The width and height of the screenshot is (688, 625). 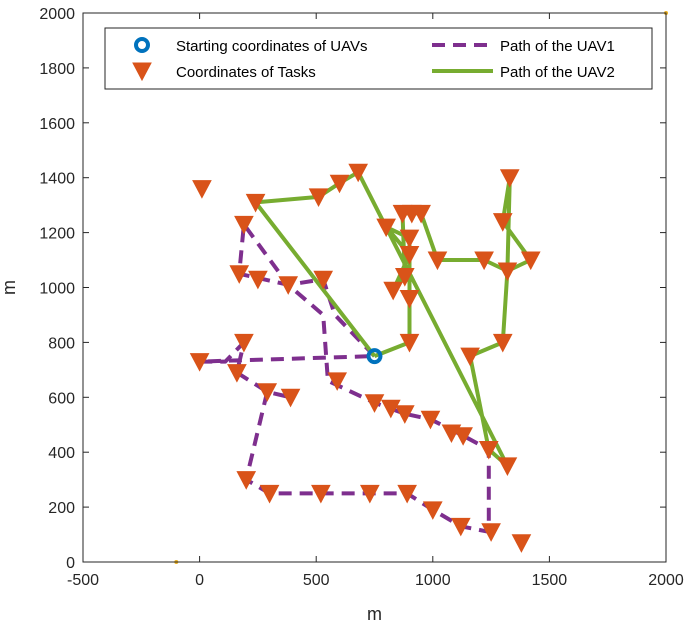 What do you see at coordinates (61, 343) in the screenshot?
I see `y-tick-label: 800` at bounding box center [61, 343].